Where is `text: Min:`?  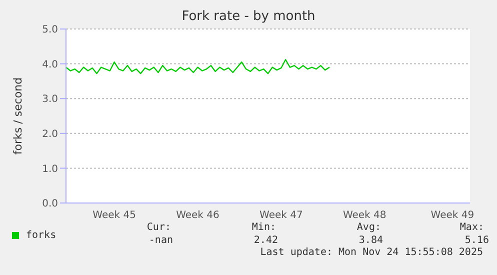 text: Min: is located at coordinates (264, 227).